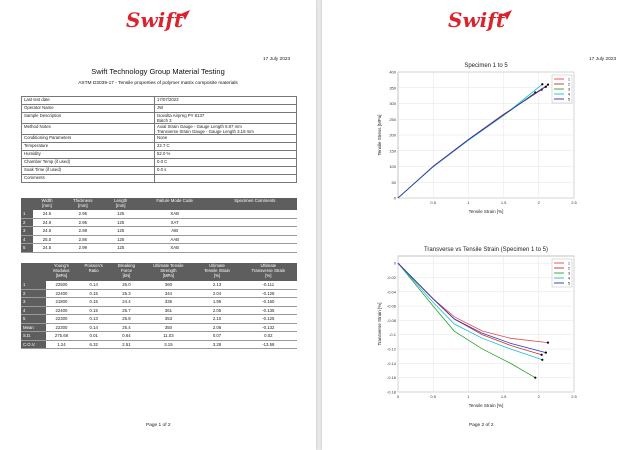  I want to click on y-axis-label: Tensile Stress [MPa], so click(379, 134).